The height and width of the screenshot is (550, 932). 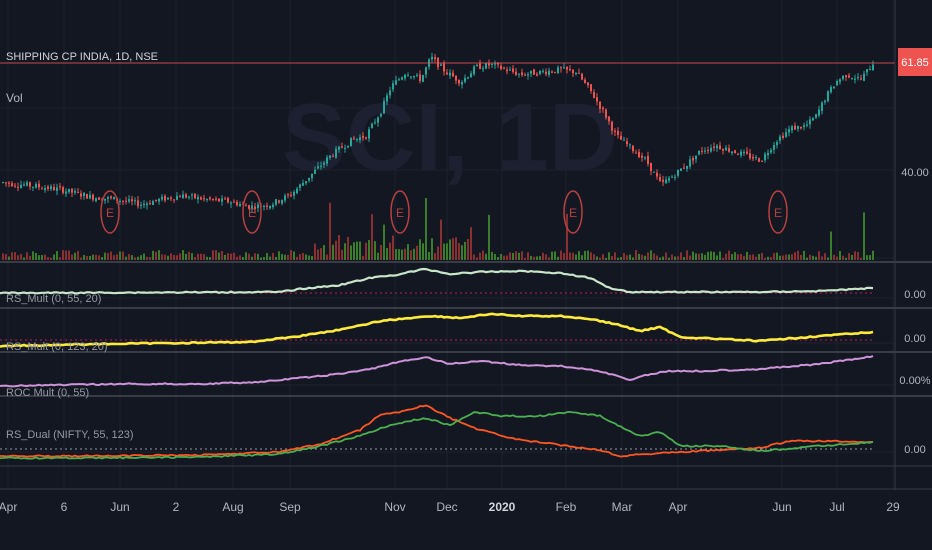 What do you see at coordinates (778, 213) in the screenshot?
I see `svg-text: E` at bounding box center [778, 213].